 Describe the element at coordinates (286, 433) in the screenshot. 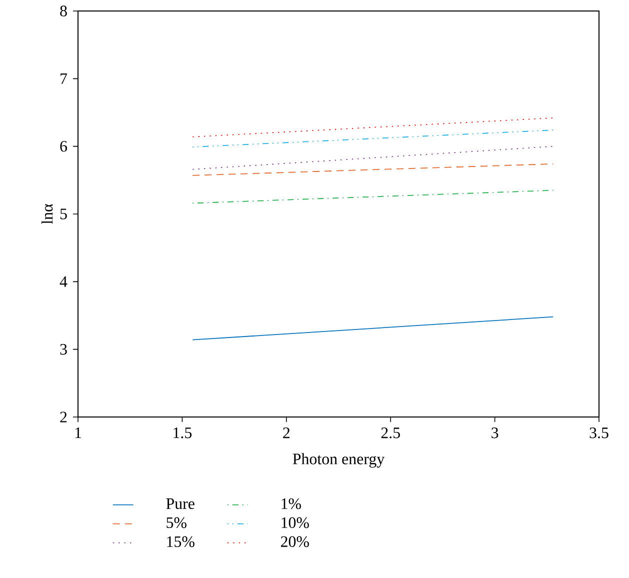

I see `x-tick-label: 2` at that location.